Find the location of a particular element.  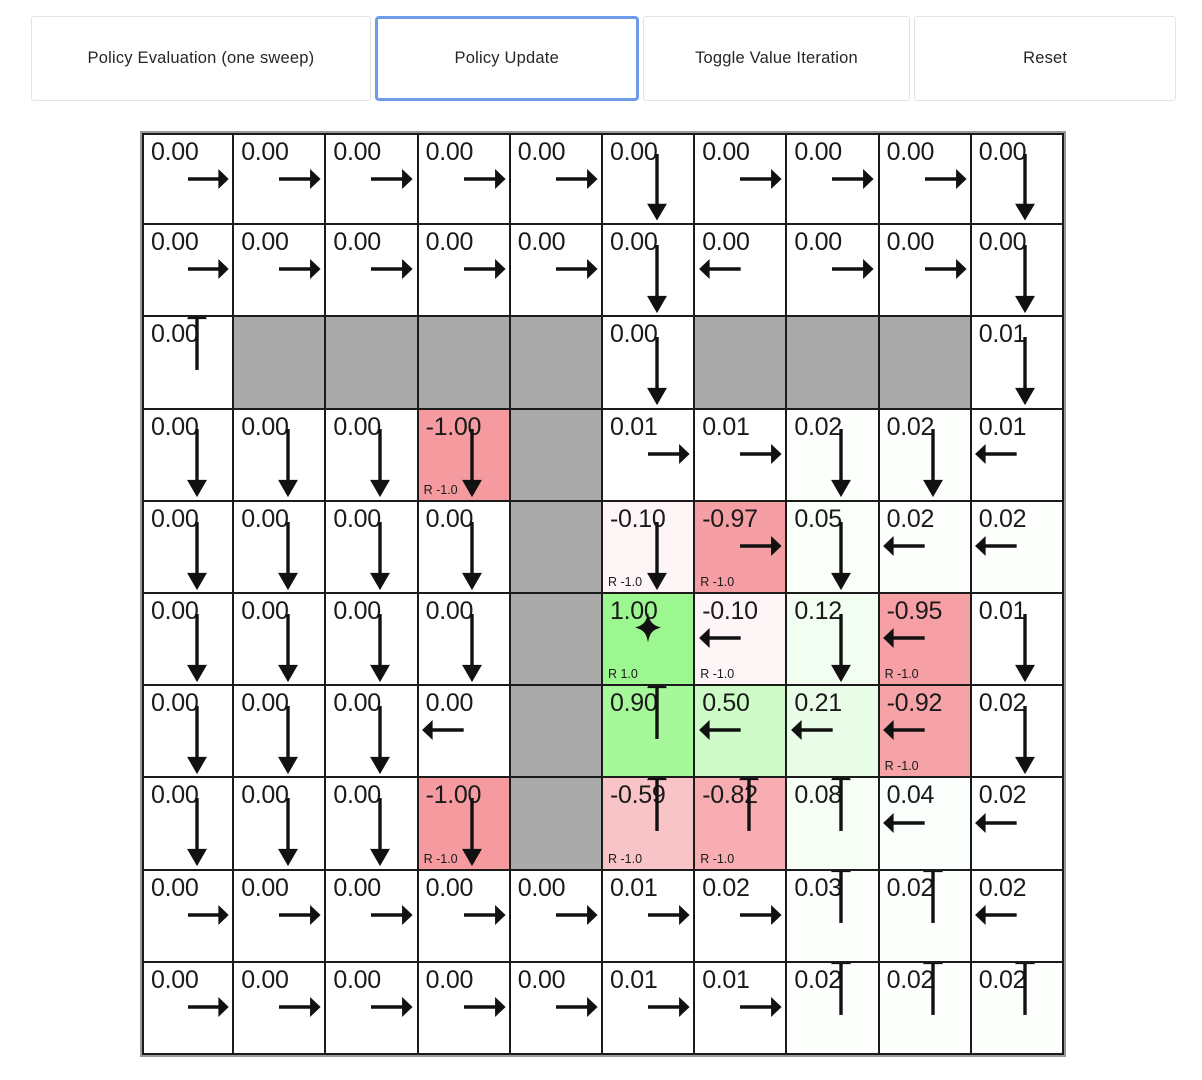

grid-cell: 0.08 is located at coordinates (833, 824).